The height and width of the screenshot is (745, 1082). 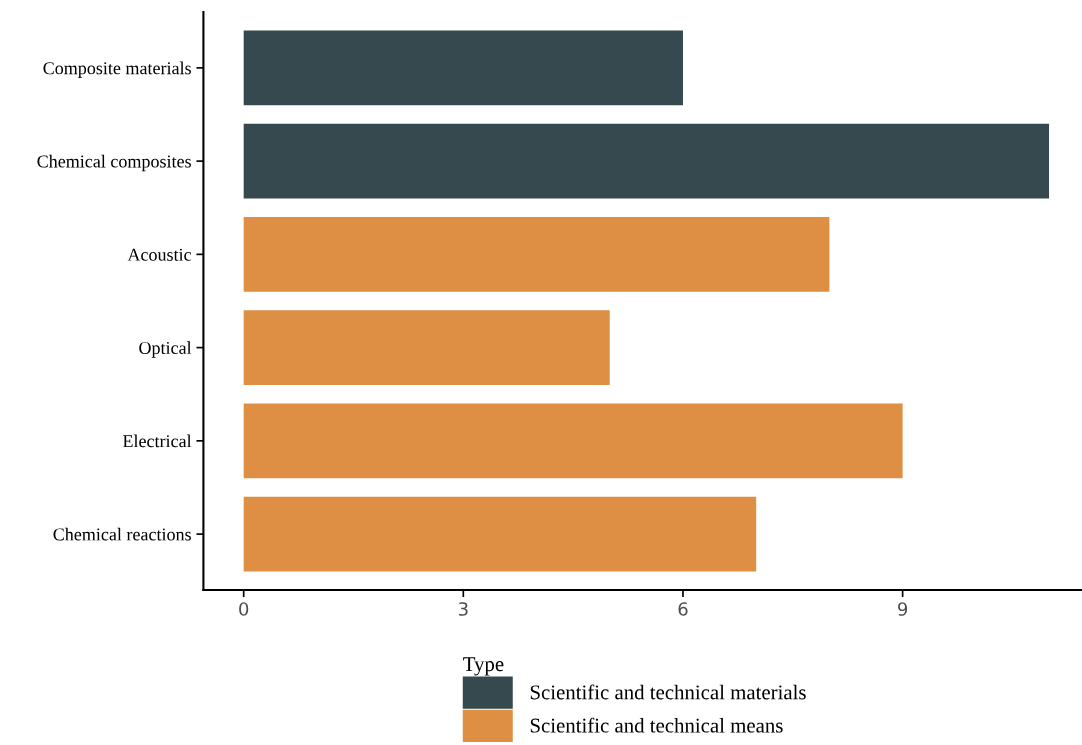 I want to click on y-tick-label: Composite materials, so click(x=117, y=69).